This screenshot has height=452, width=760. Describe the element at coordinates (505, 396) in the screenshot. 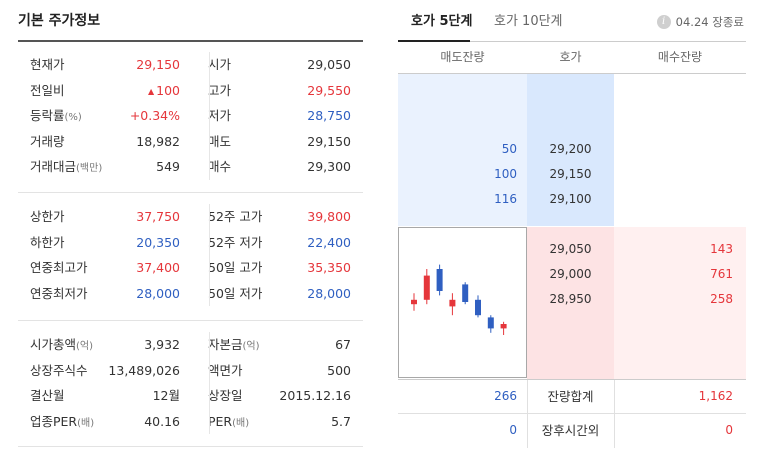

I see `total-ask-qty: 266` at that location.